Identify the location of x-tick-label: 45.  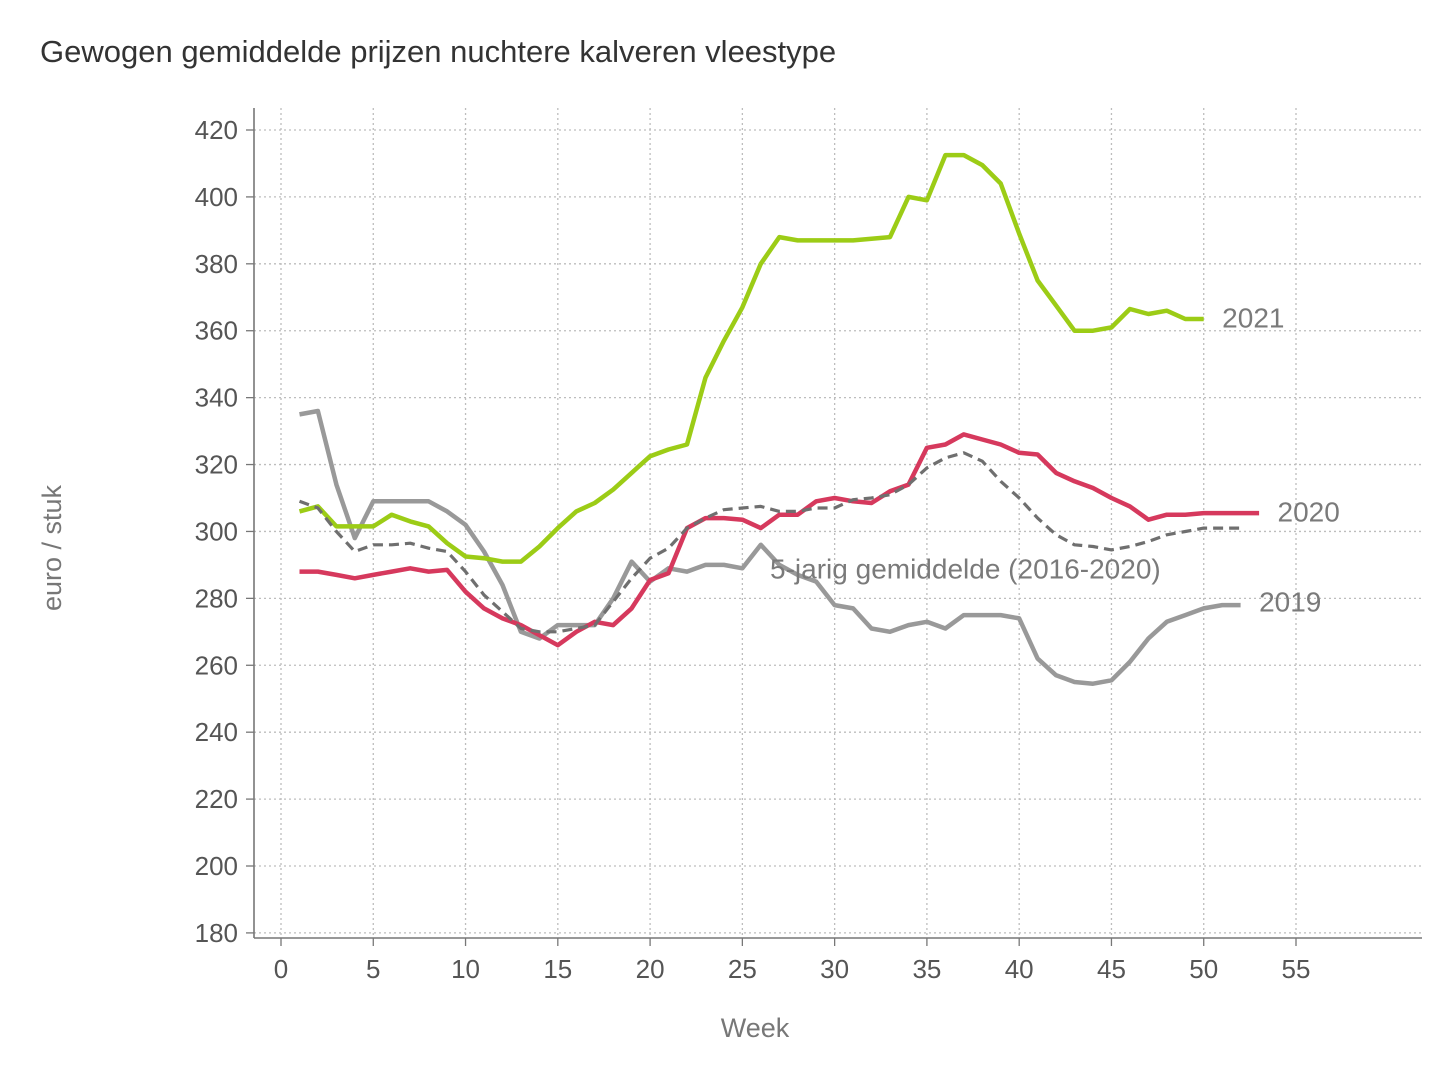
(1111, 969).